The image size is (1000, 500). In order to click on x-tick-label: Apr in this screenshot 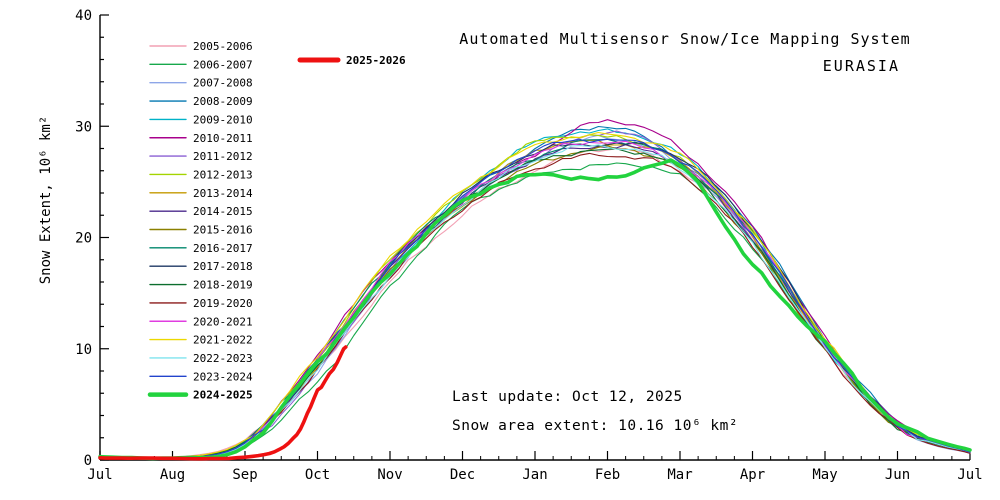, I will do `click(752, 475)`.